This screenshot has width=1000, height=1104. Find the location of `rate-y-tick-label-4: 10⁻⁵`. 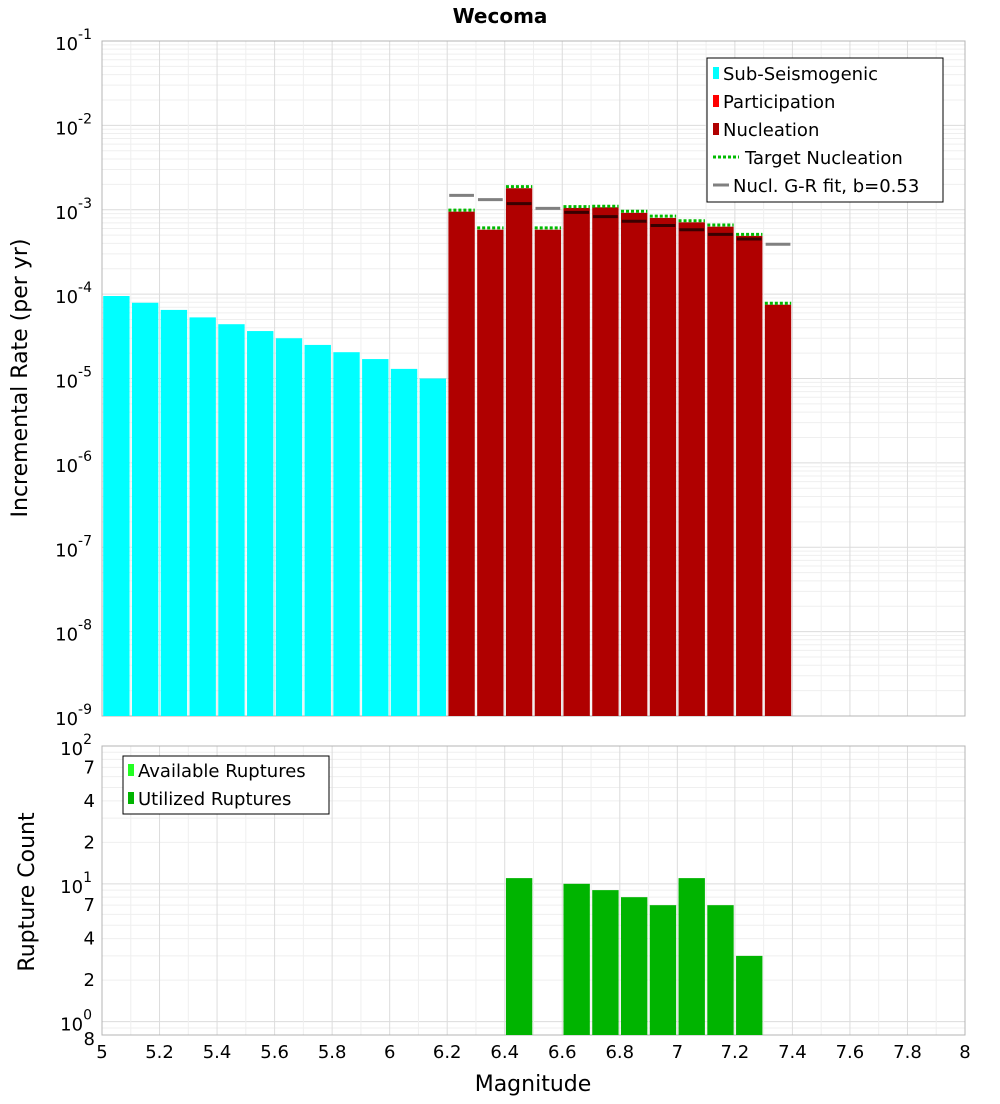

rate-y-tick-label-4: 10⁻⁵ is located at coordinates (73, 379).